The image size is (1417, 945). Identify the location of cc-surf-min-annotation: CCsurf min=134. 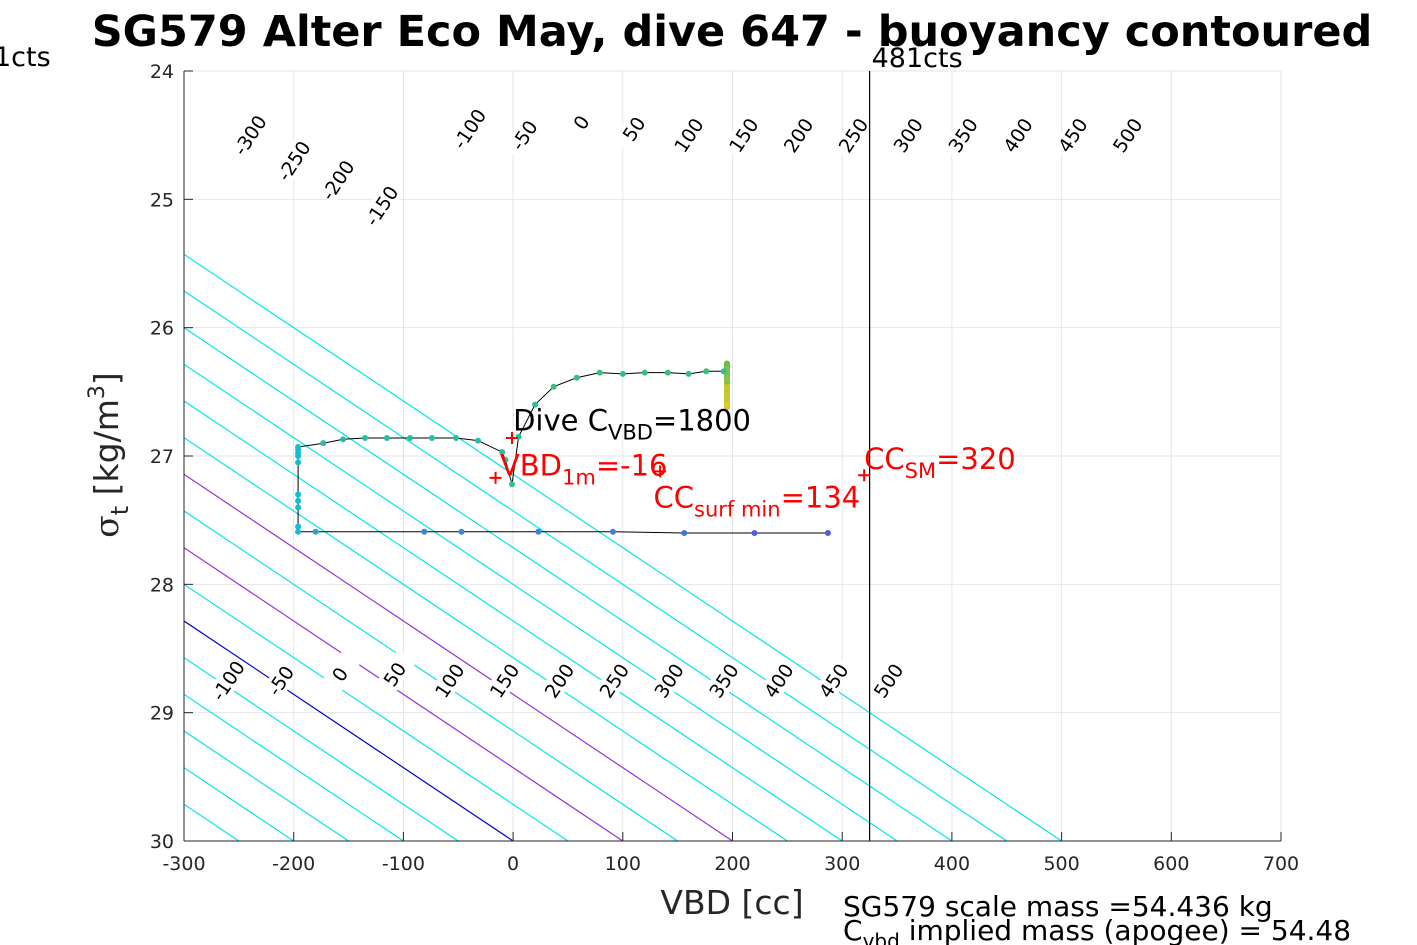
(757, 500).